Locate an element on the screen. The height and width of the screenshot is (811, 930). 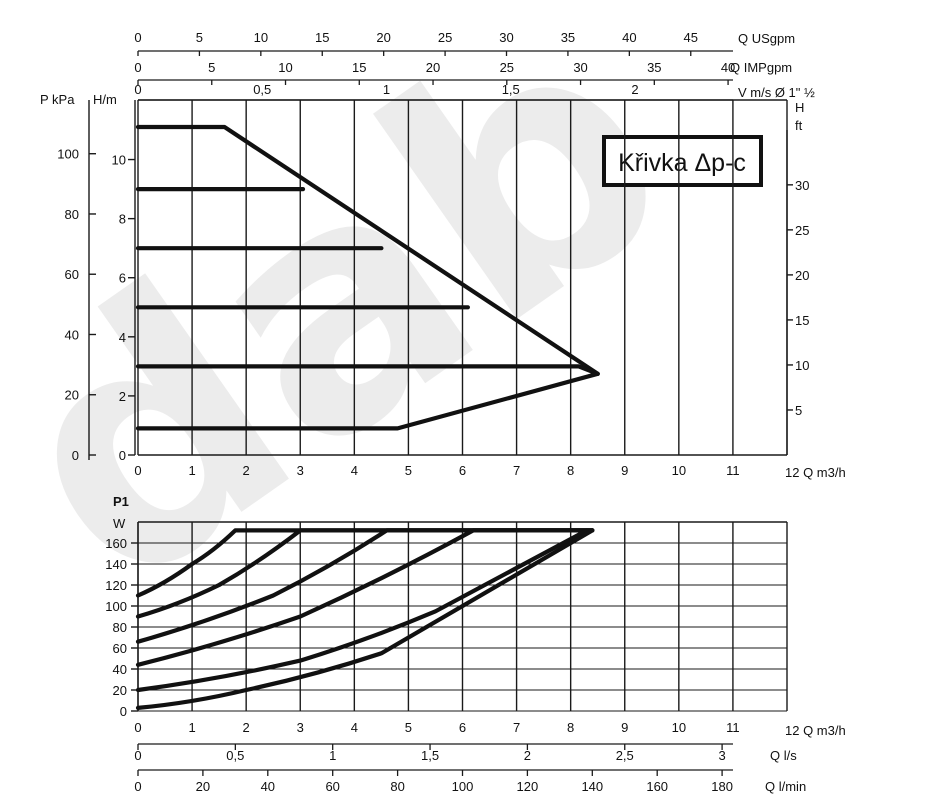
bottom-secondary-axis-tick-label: 1 is located at coordinates (332, 755).